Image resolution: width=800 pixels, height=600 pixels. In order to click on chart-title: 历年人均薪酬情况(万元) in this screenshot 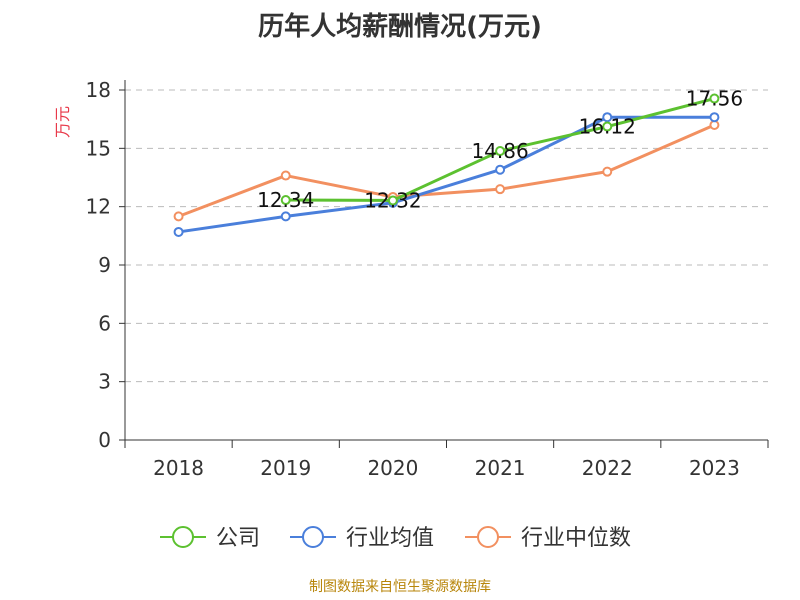, I will do `click(400, 27)`.